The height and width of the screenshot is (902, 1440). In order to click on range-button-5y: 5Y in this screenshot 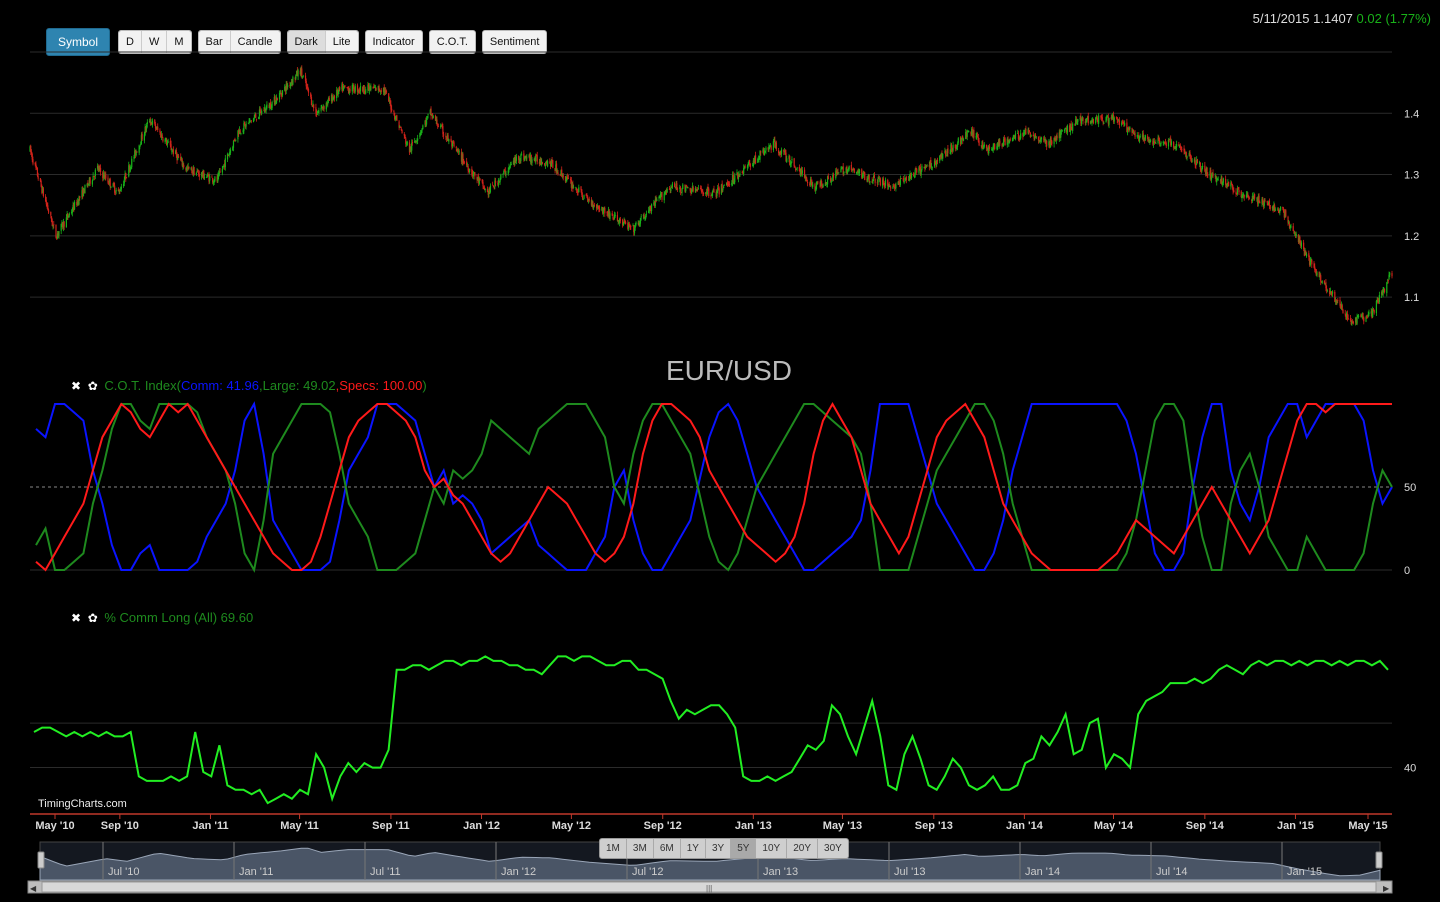, I will do `click(744, 848)`.